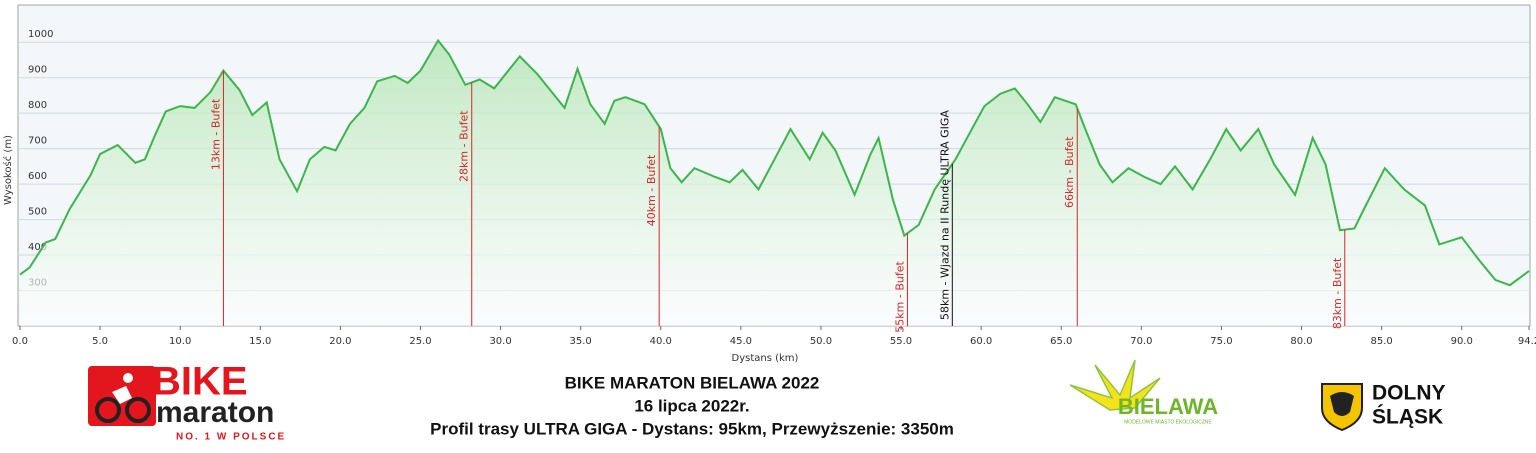  I want to click on x-tick-label: 75.0, so click(1221, 341).